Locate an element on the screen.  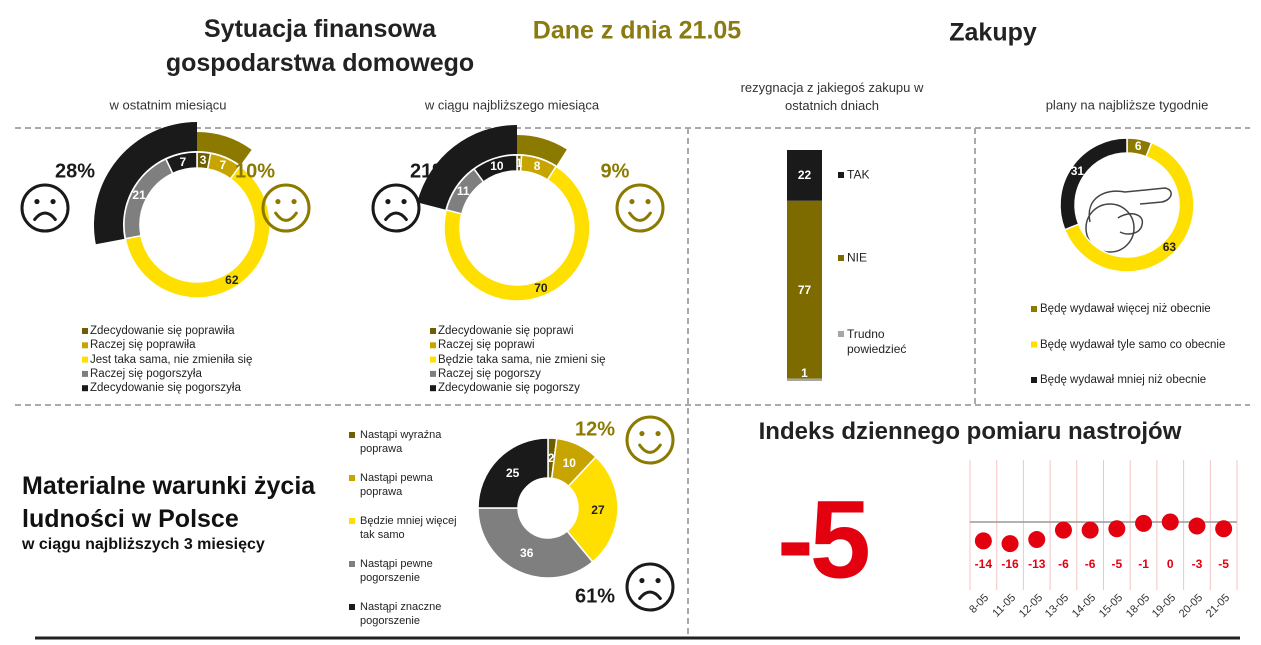
chart-subtitle: plany na najbliższe tygodnie is located at coordinates (1127, 105).